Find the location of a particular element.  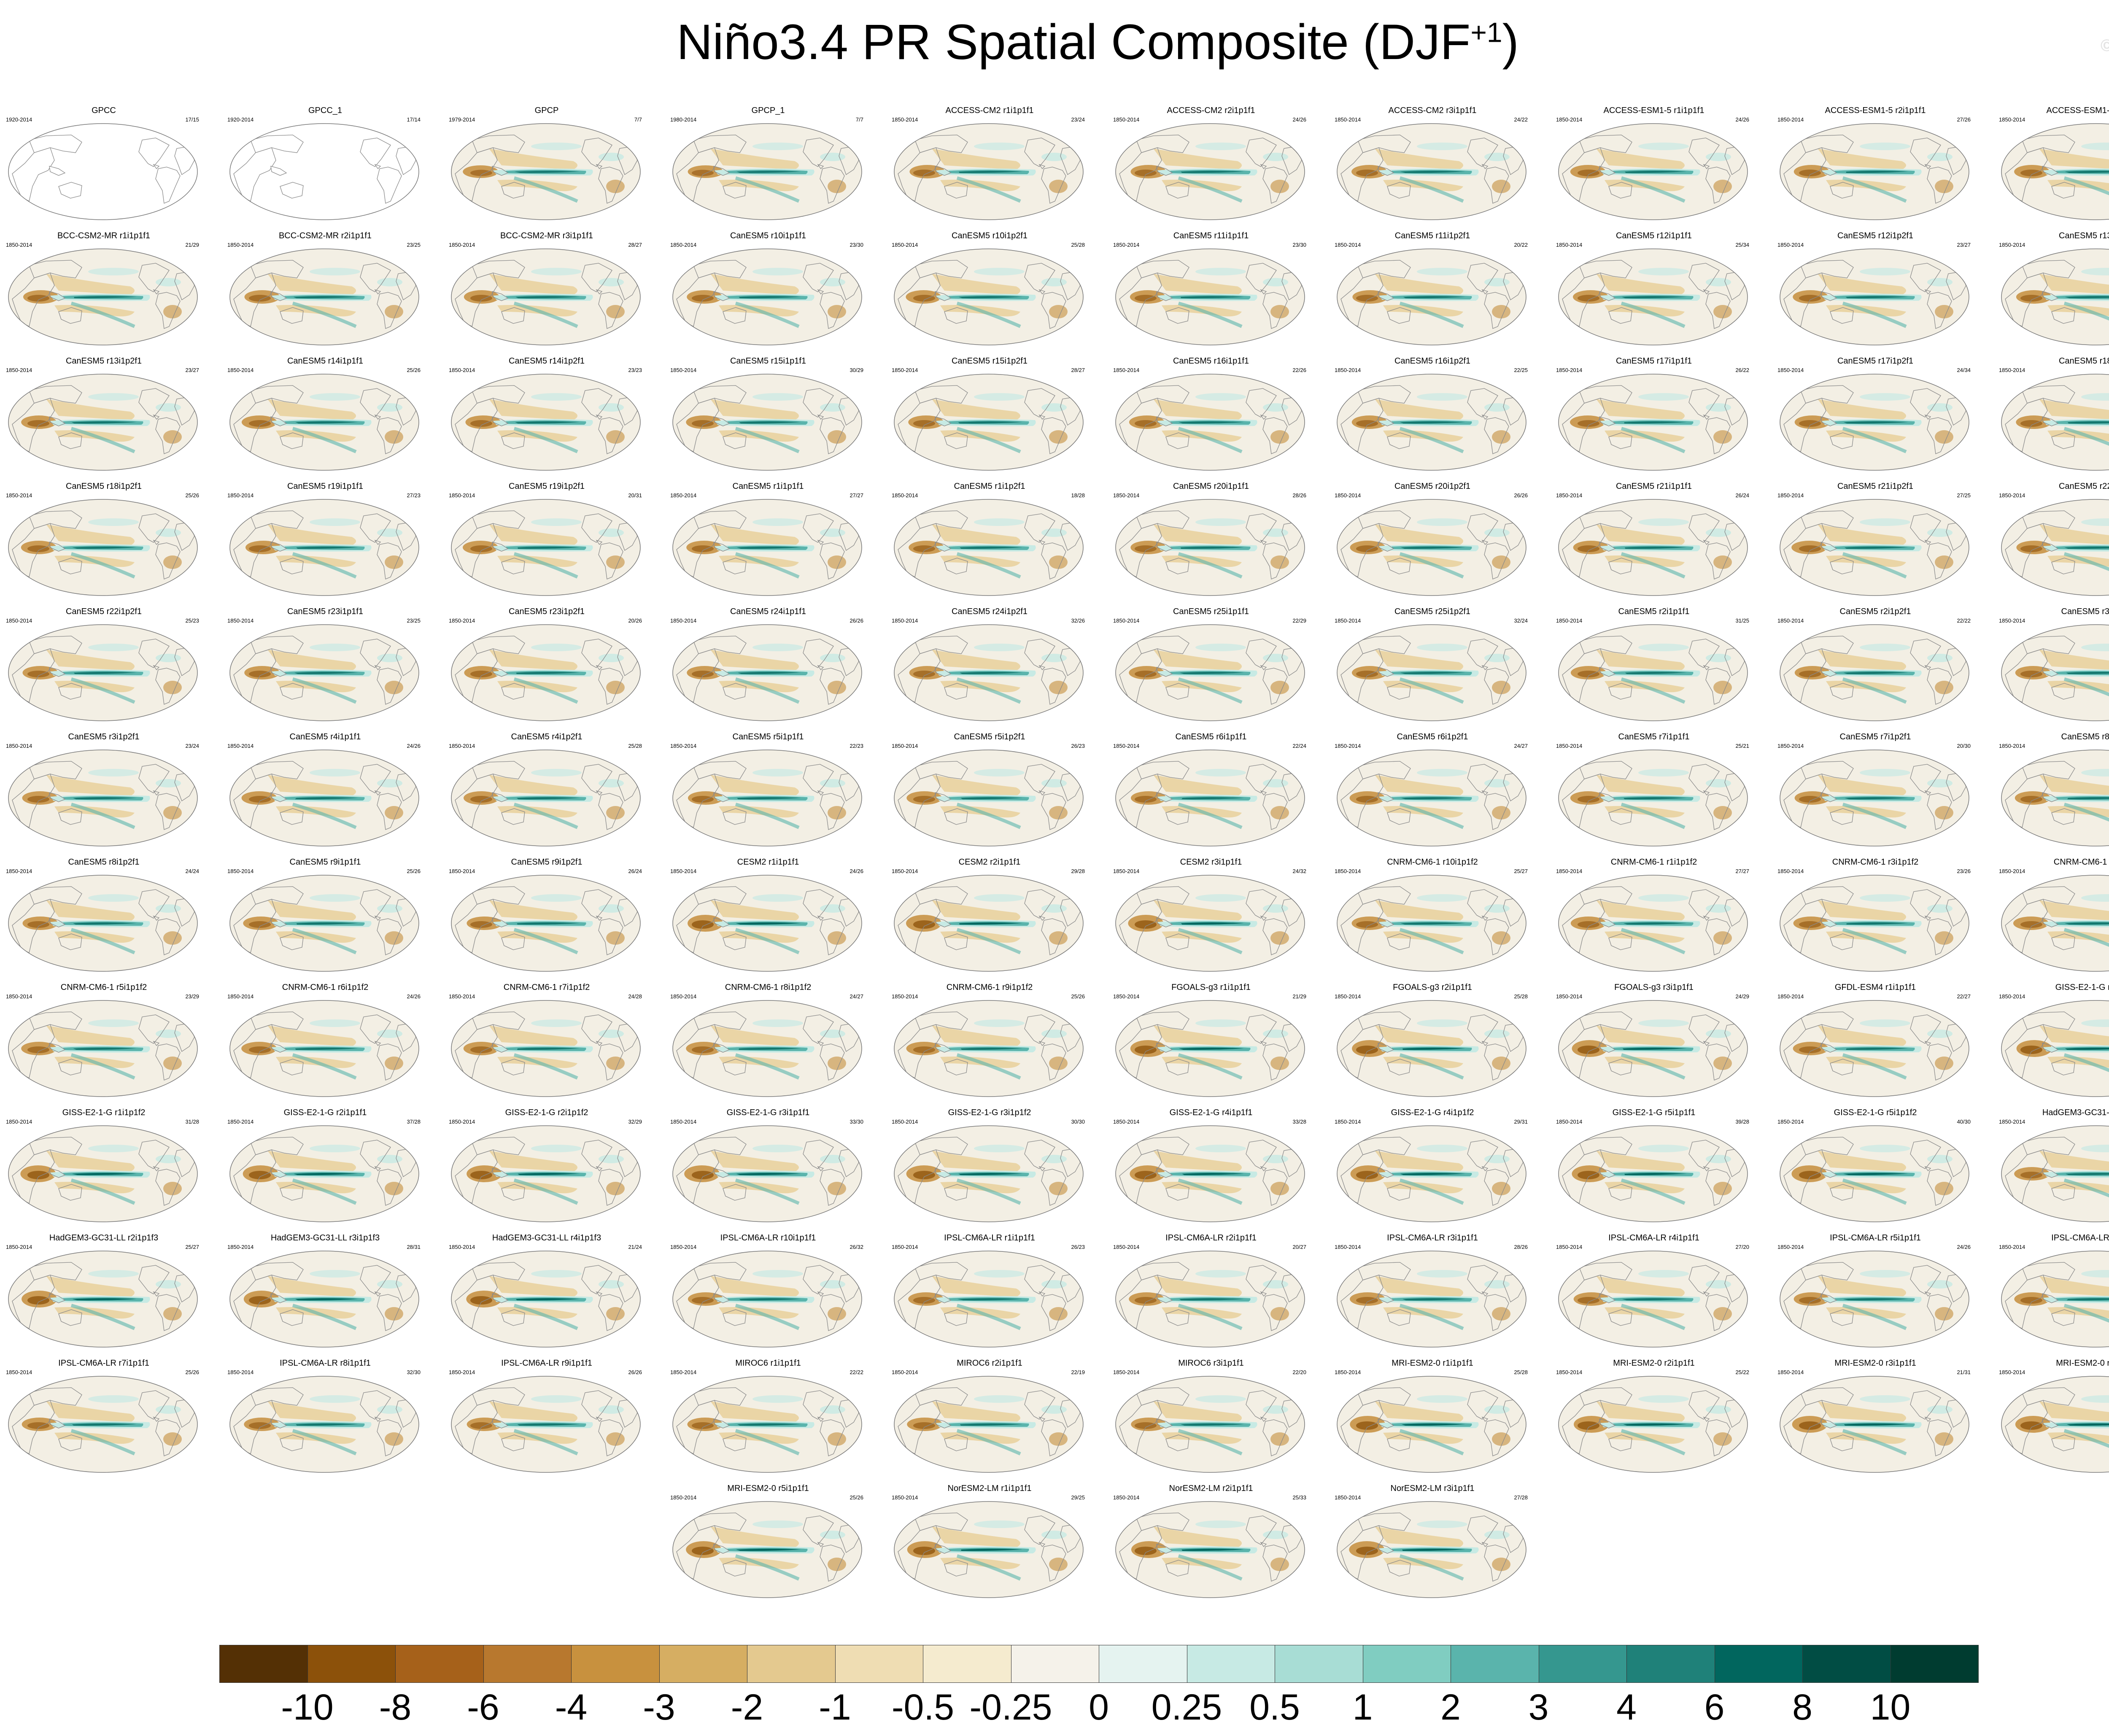

map-panel: CNRM-CM6-1 r1i1p1f2 1850-2014 27/27 is located at coordinates (1654, 918).